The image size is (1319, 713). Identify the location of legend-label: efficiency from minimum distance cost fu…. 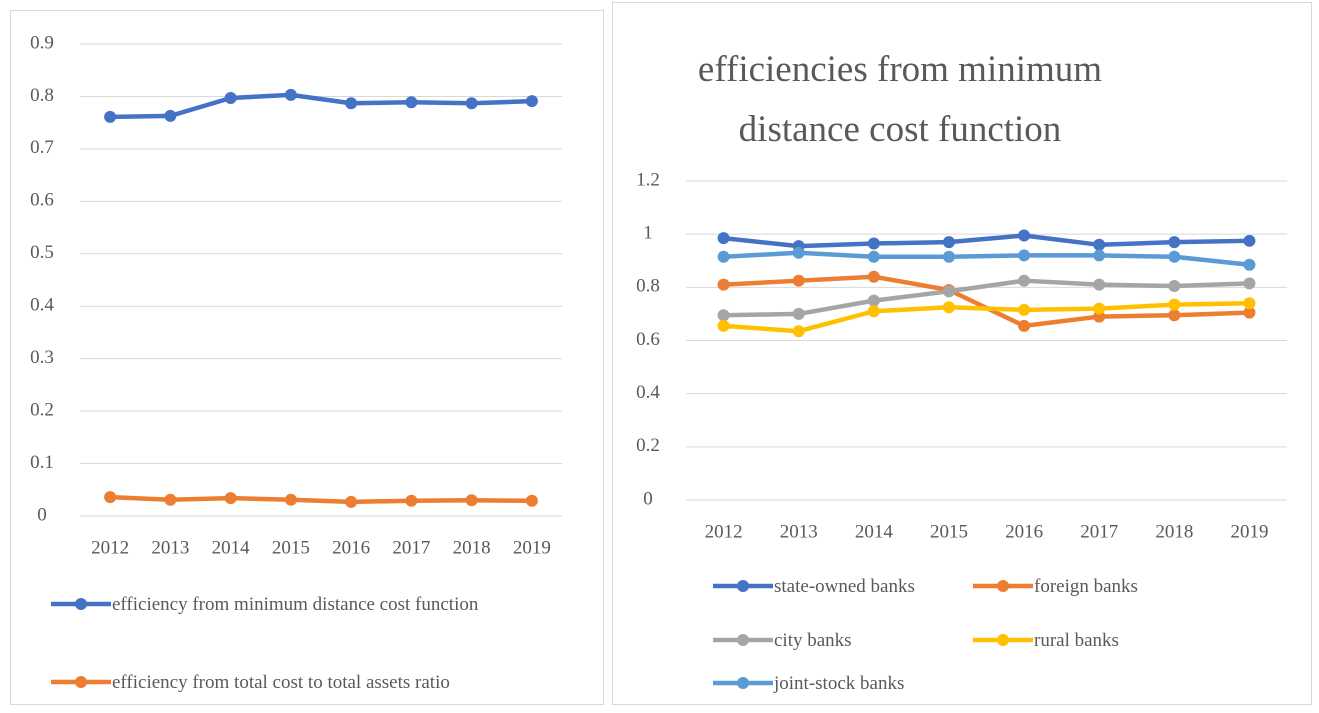
(295, 604).